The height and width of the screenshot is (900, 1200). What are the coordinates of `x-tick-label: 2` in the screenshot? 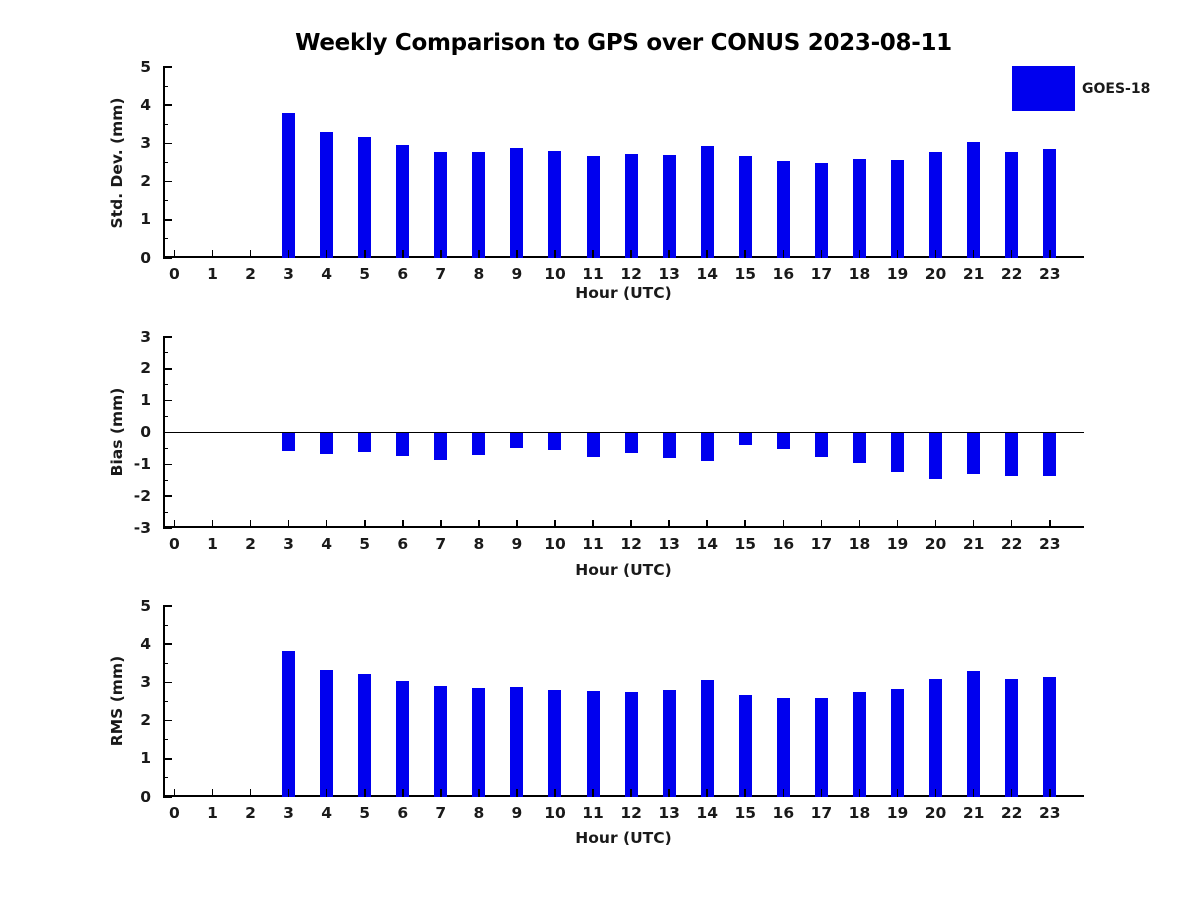 It's located at (250, 274).